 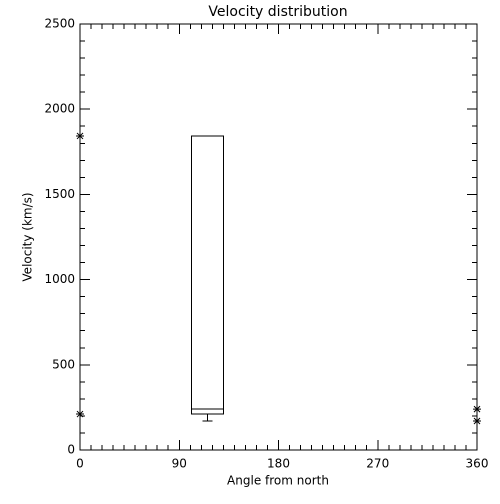 What do you see at coordinates (28, 236) in the screenshot?
I see `y-axis-label: Velocity (km/s)` at bounding box center [28, 236].